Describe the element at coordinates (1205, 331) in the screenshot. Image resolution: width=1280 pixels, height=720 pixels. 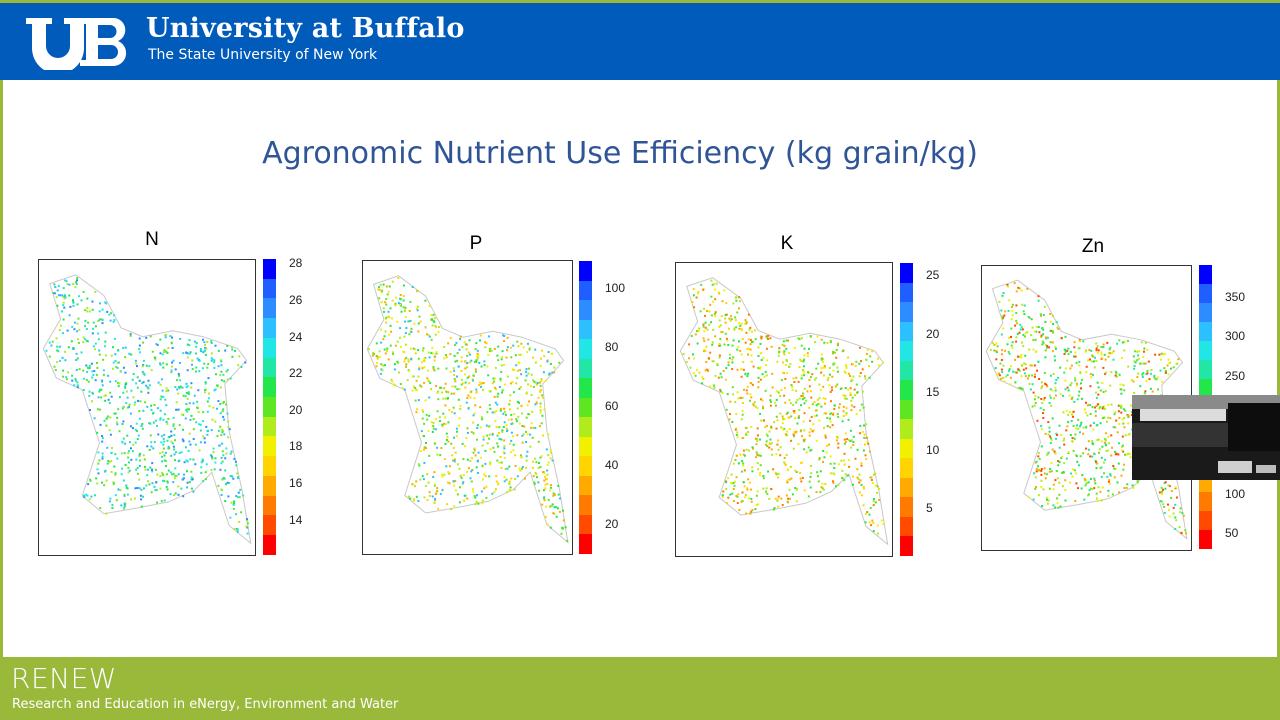
I see `colorbar-band` at that location.